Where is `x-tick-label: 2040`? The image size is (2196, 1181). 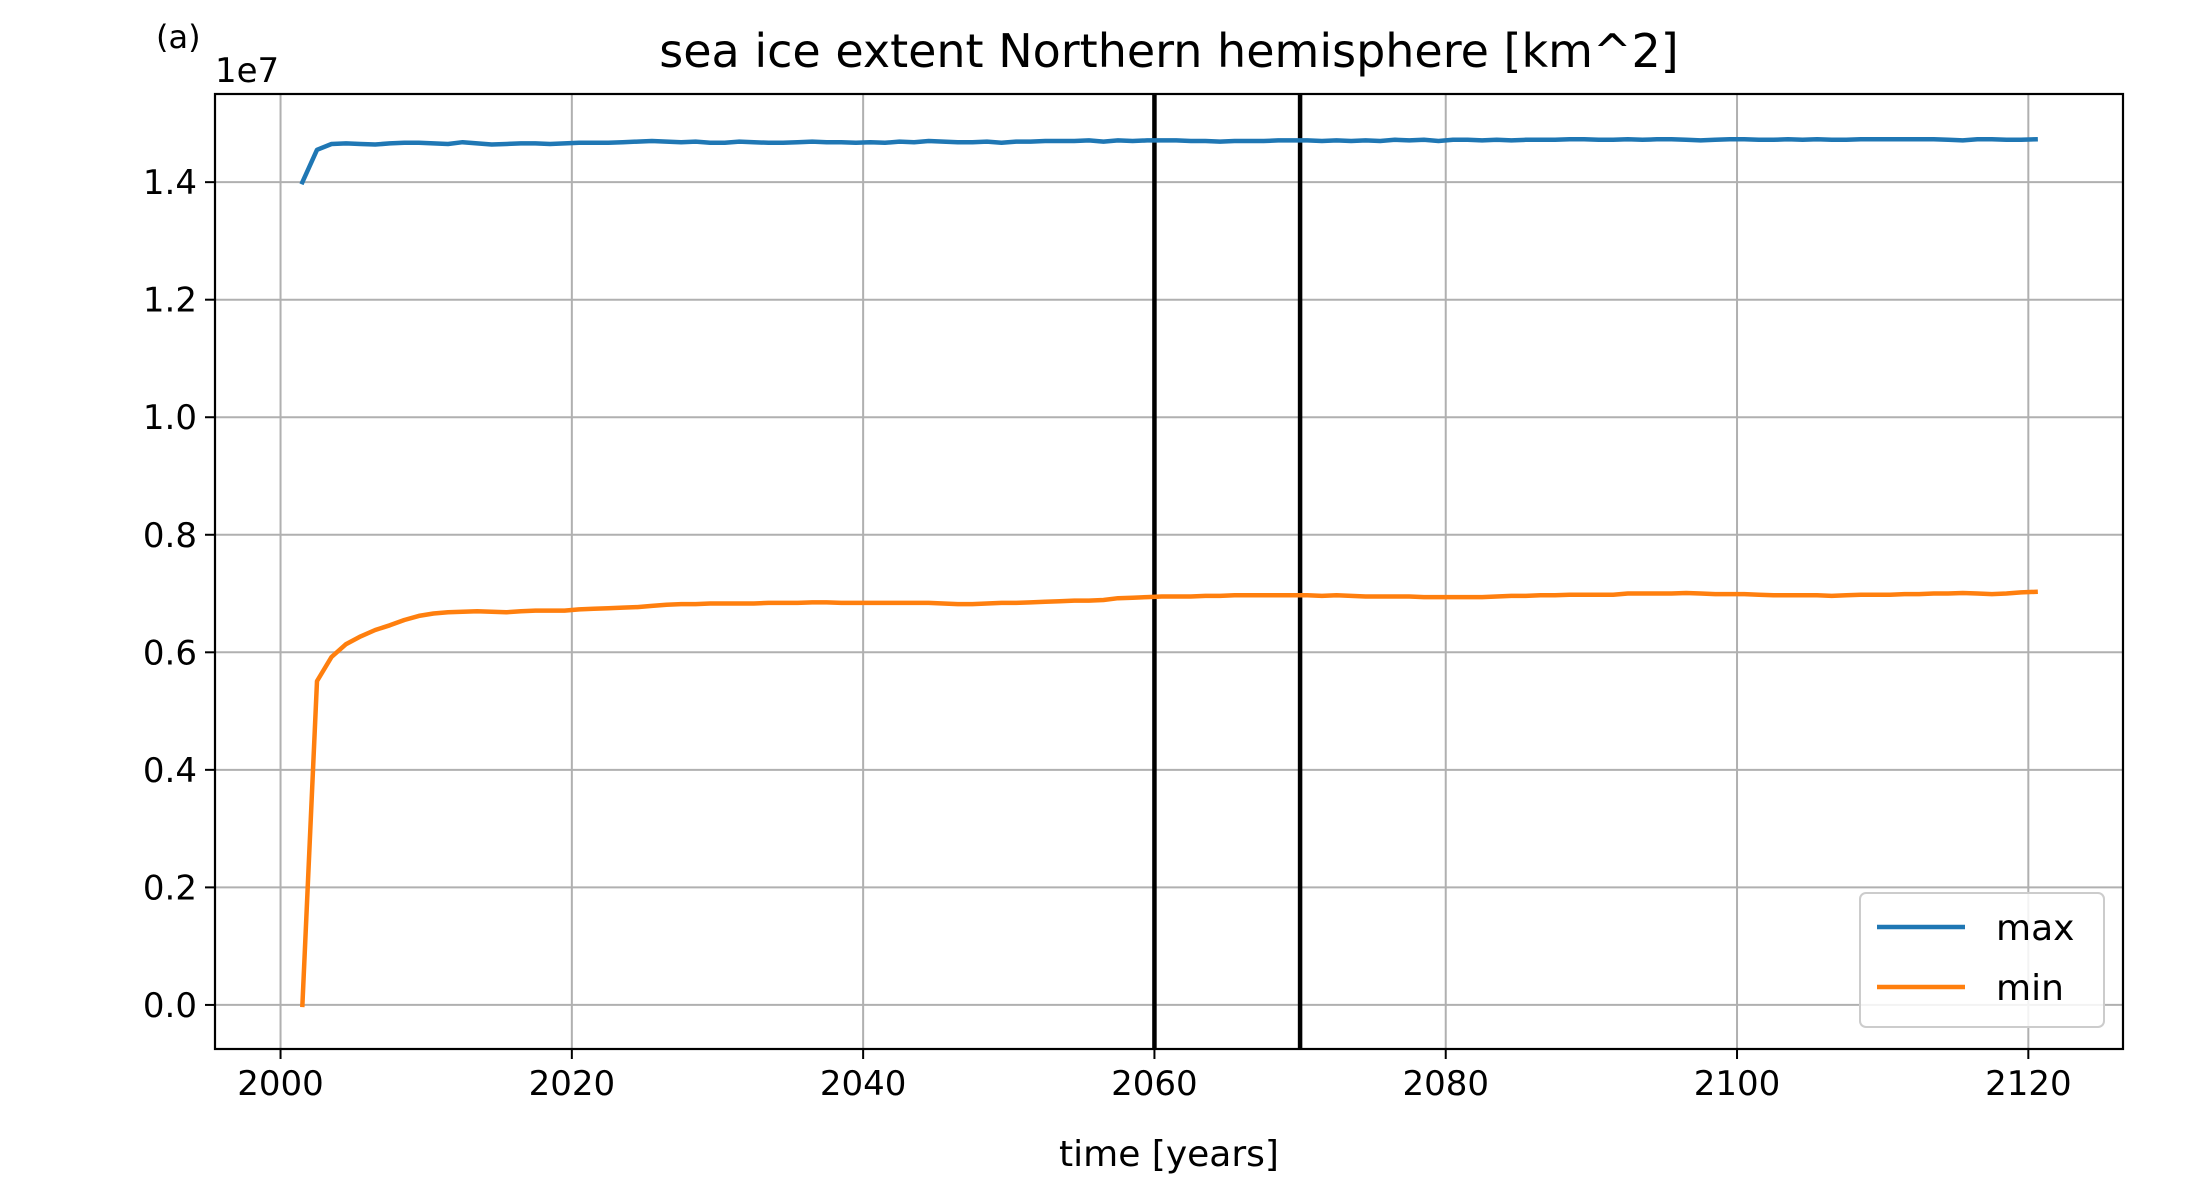
x-tick-label: 2040 is located at coordinates (863, 1084).